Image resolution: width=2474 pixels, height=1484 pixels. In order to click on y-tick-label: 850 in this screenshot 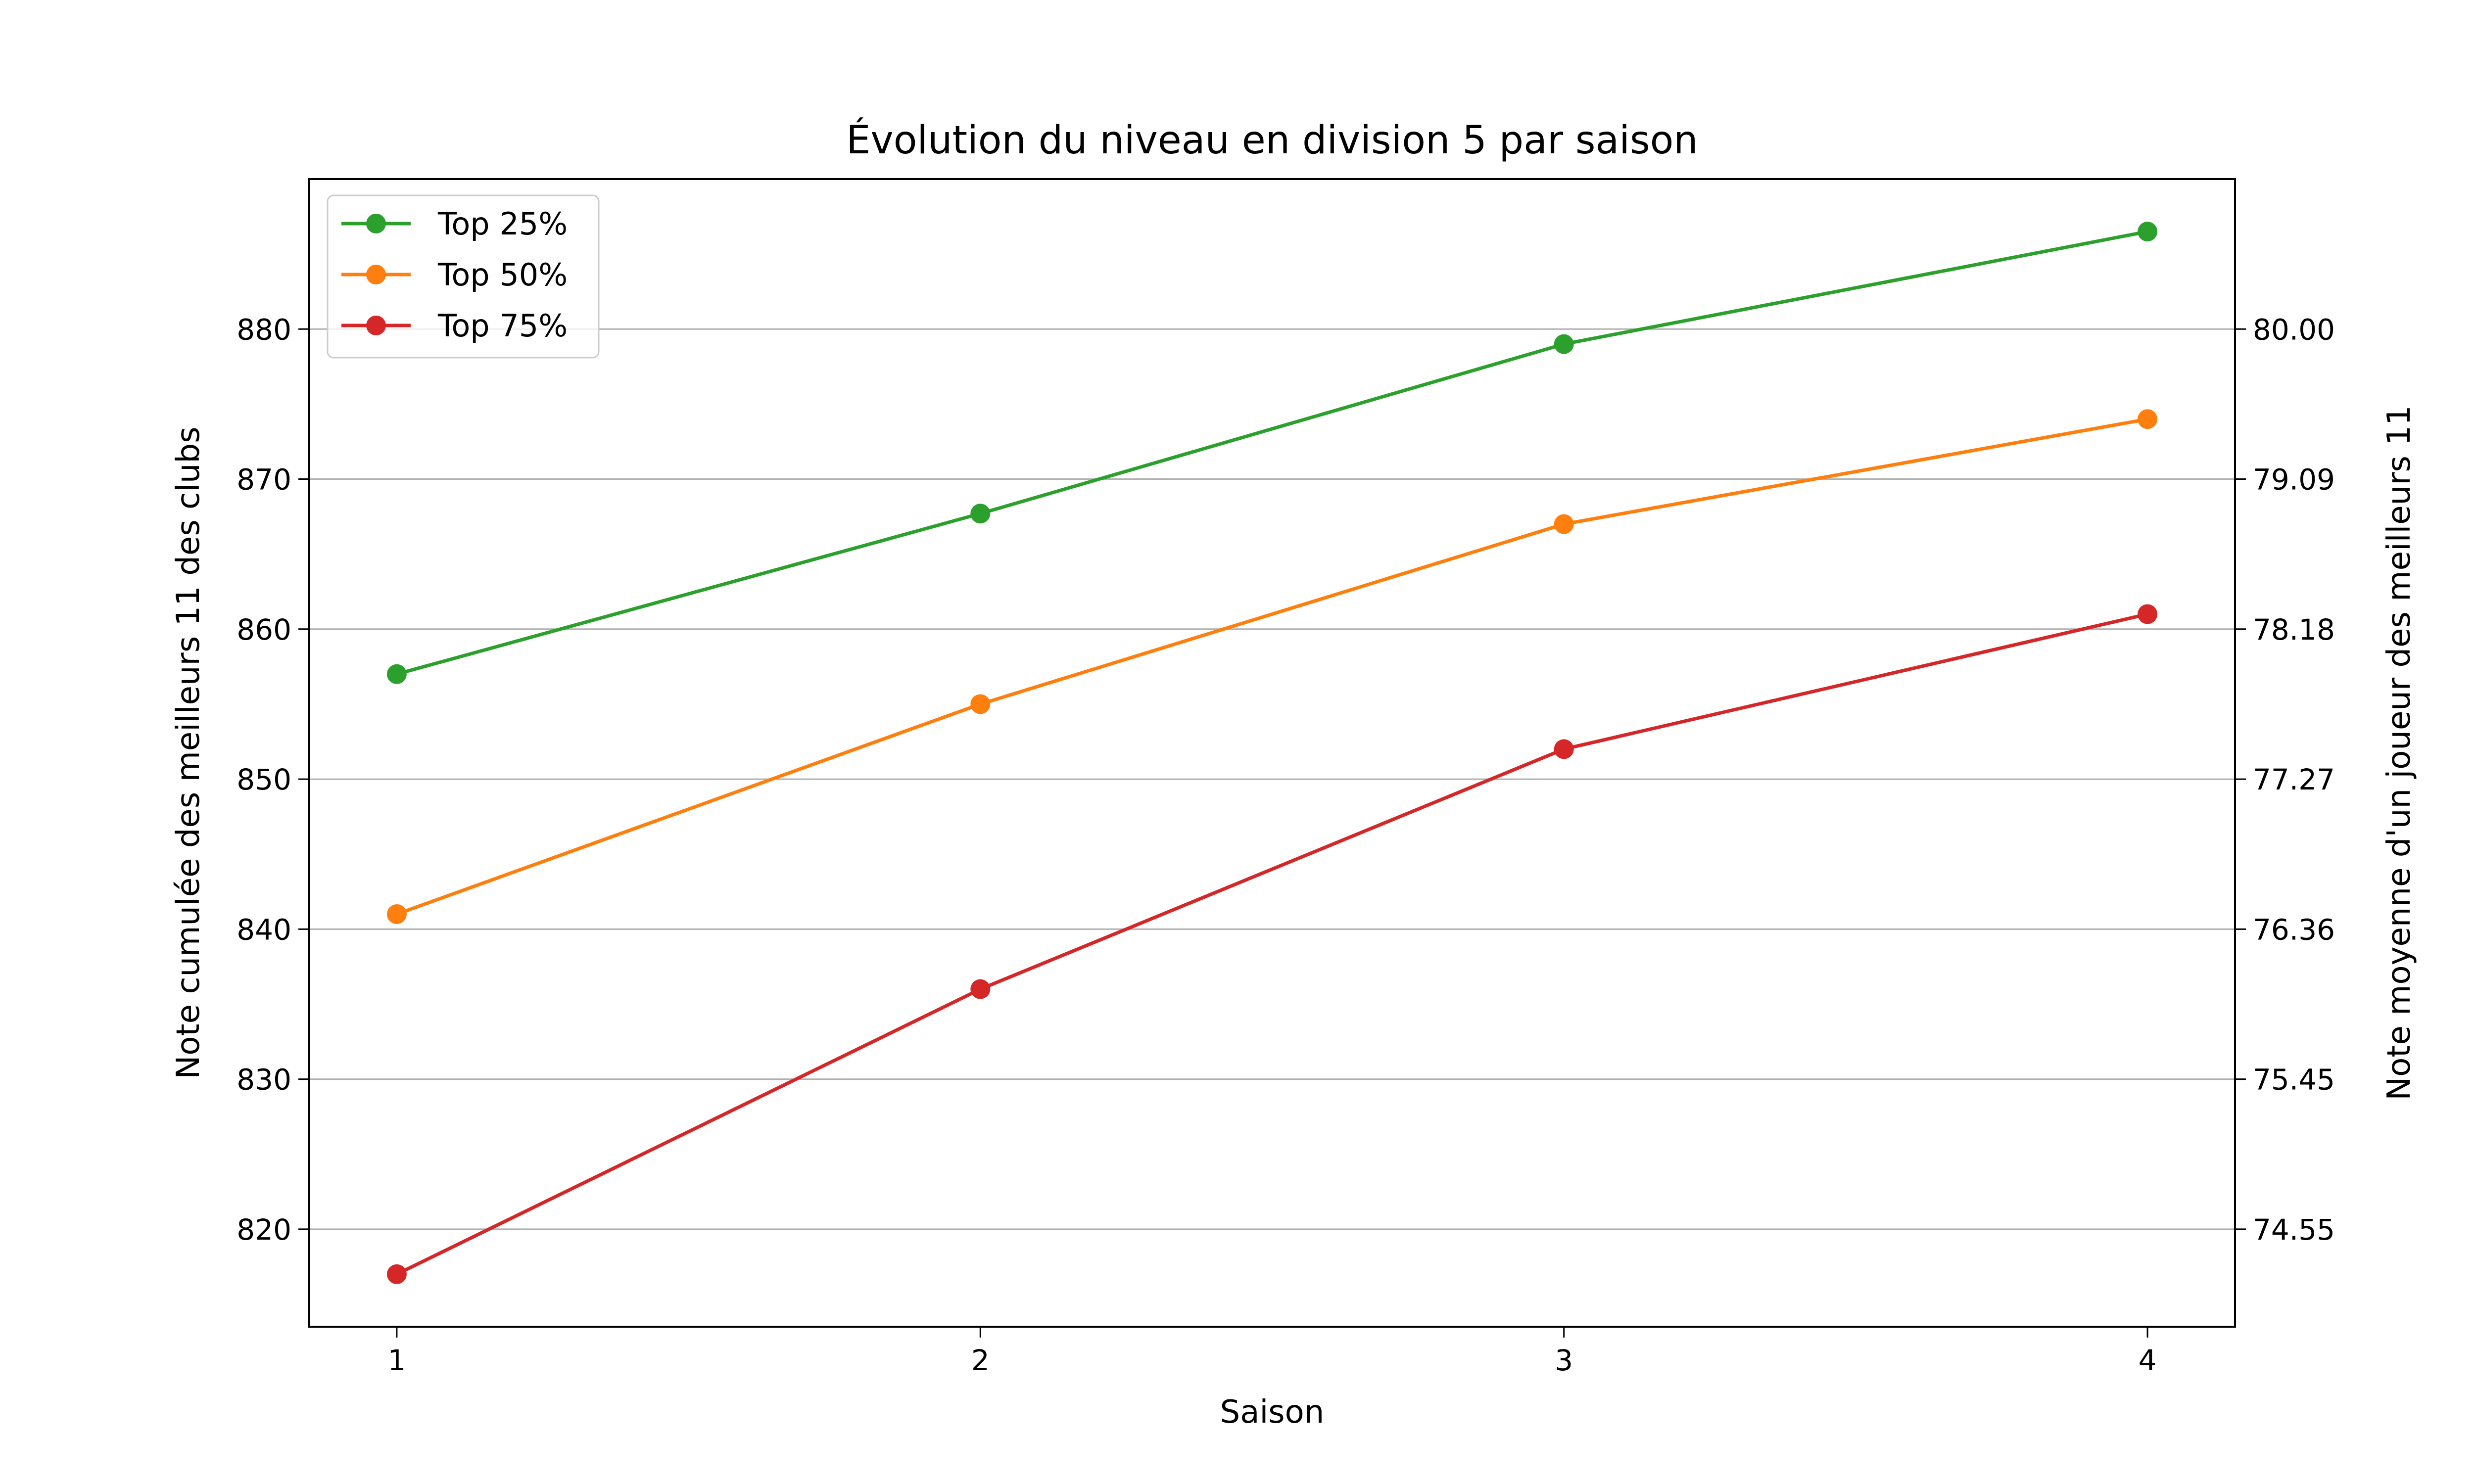, I will do `click(264, 779)`.